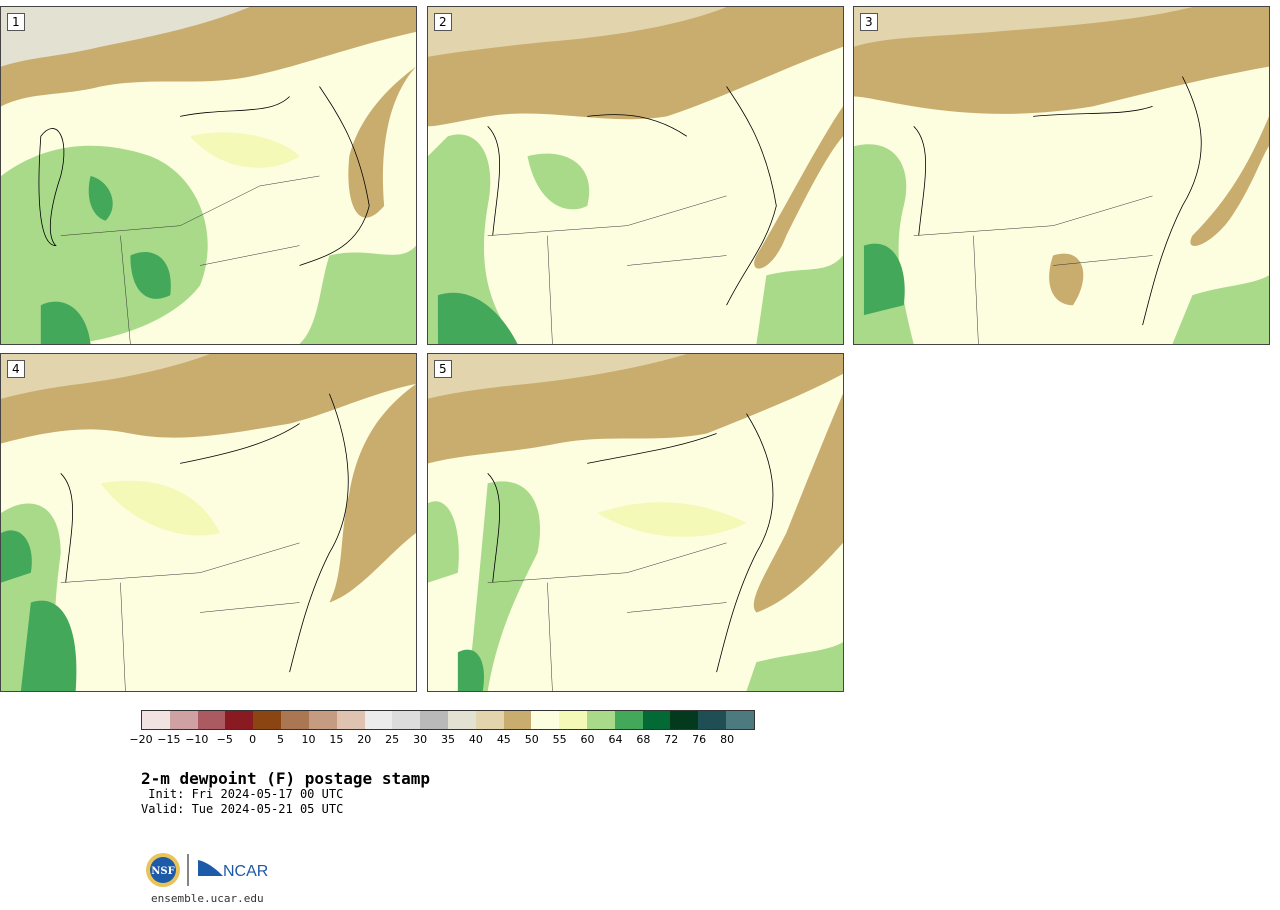  I want to click on panel-number: 1, so click(16, 22).